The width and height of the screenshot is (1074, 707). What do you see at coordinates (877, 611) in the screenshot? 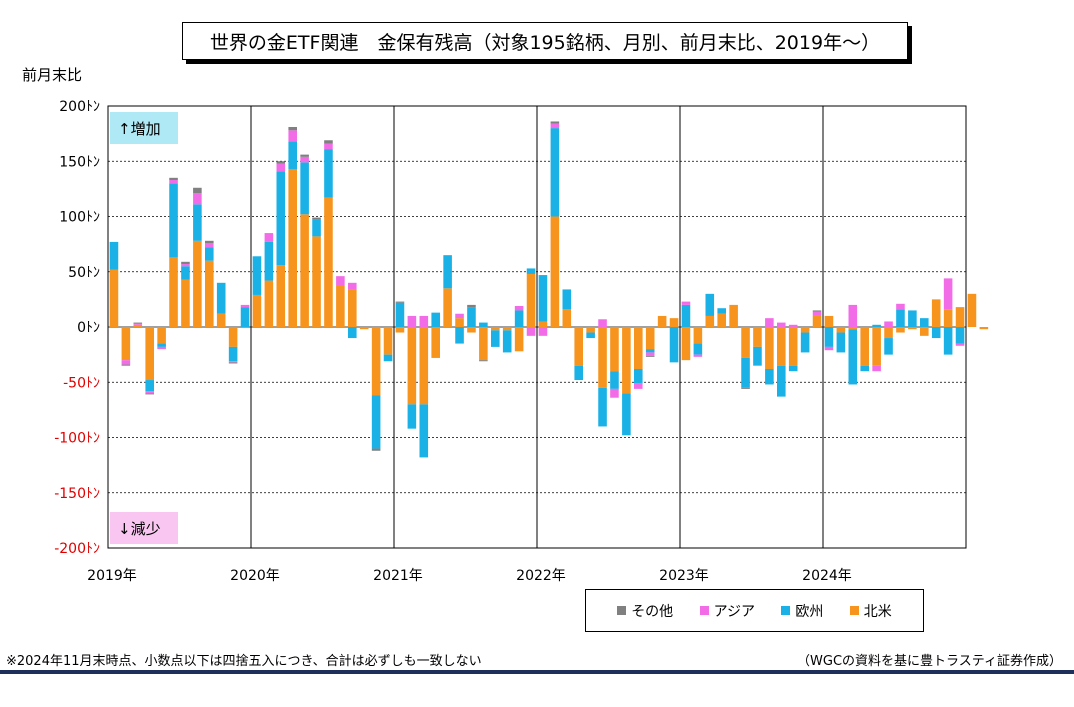
I see `legend-label-north-america: 北米` at bounding box center [877, 611].